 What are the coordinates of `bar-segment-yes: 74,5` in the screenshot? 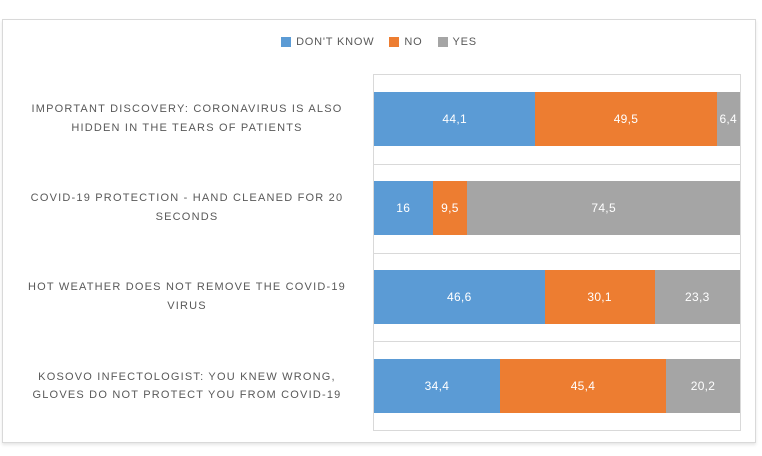 It's located at (603, 208).